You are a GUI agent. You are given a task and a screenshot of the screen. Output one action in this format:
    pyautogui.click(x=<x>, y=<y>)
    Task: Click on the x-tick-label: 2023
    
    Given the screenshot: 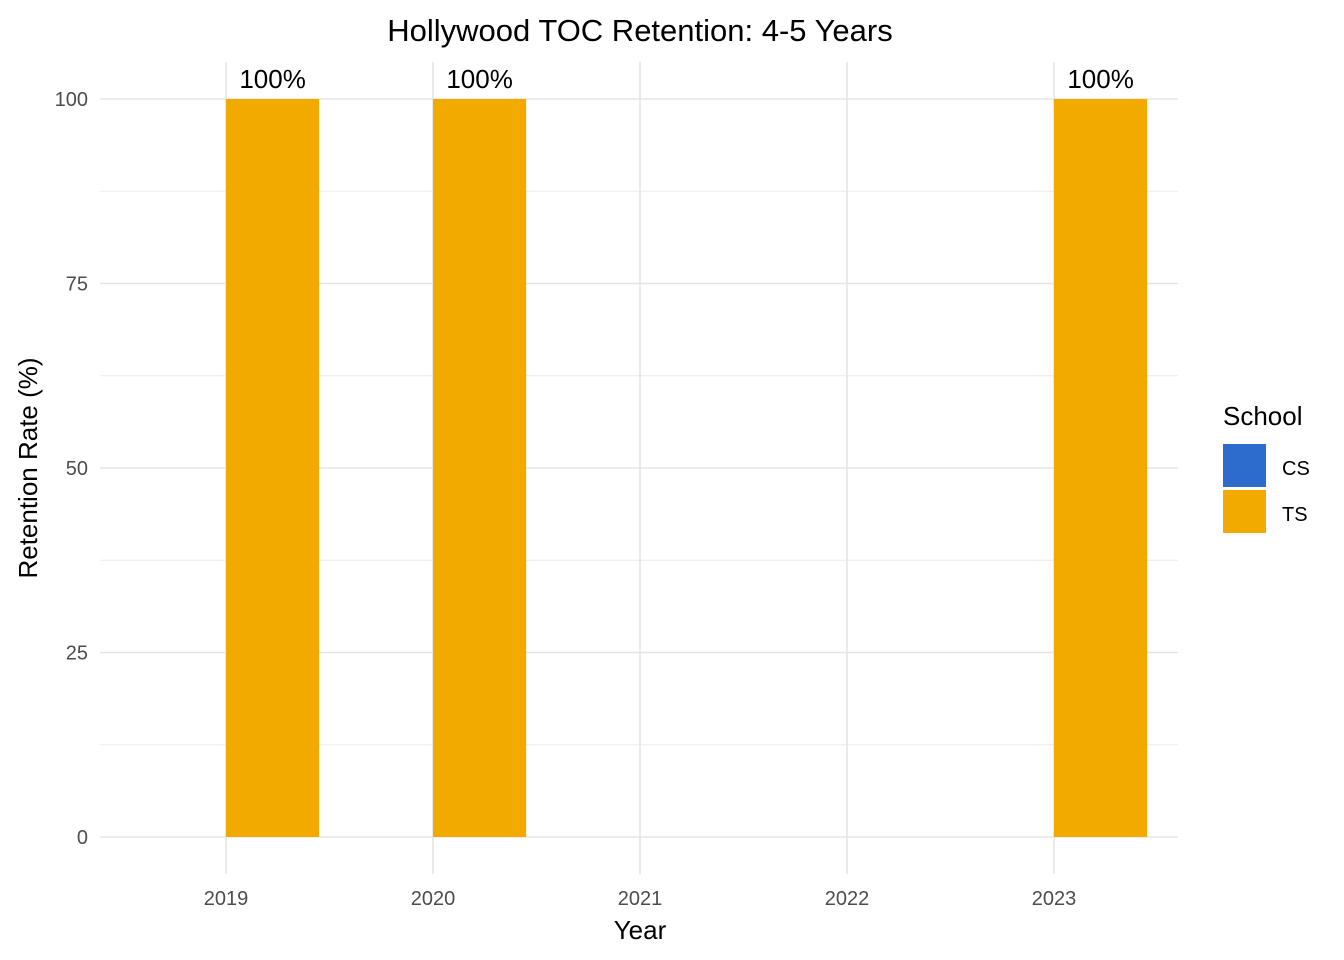 What is the action you would take?
    pyautogui.click(x=1054, y=899)
    